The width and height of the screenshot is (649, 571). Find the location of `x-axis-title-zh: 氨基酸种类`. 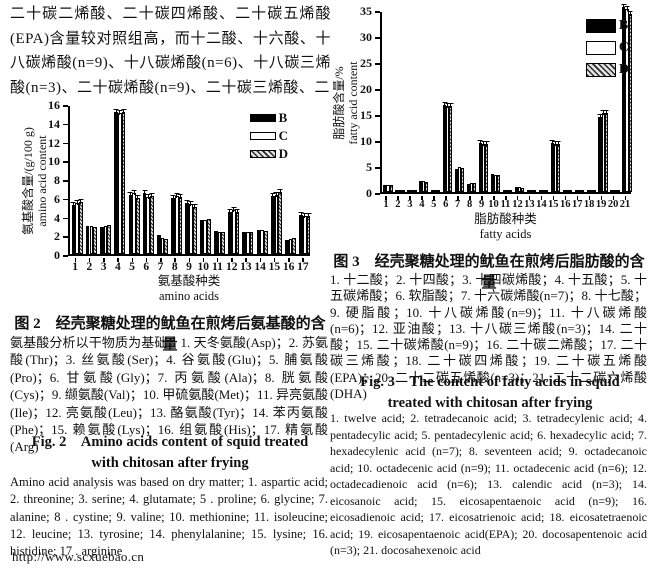

x-axis-title-zh: 氨基酸种类 is located at coordinates (189, 281).